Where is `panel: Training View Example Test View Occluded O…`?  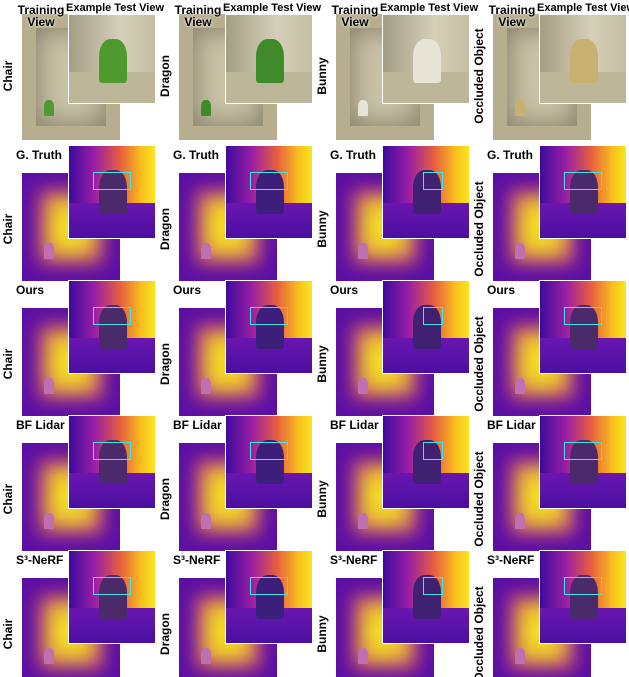 panel: Training View Example Test View Occluded O… is located at coordinates (550, 70).